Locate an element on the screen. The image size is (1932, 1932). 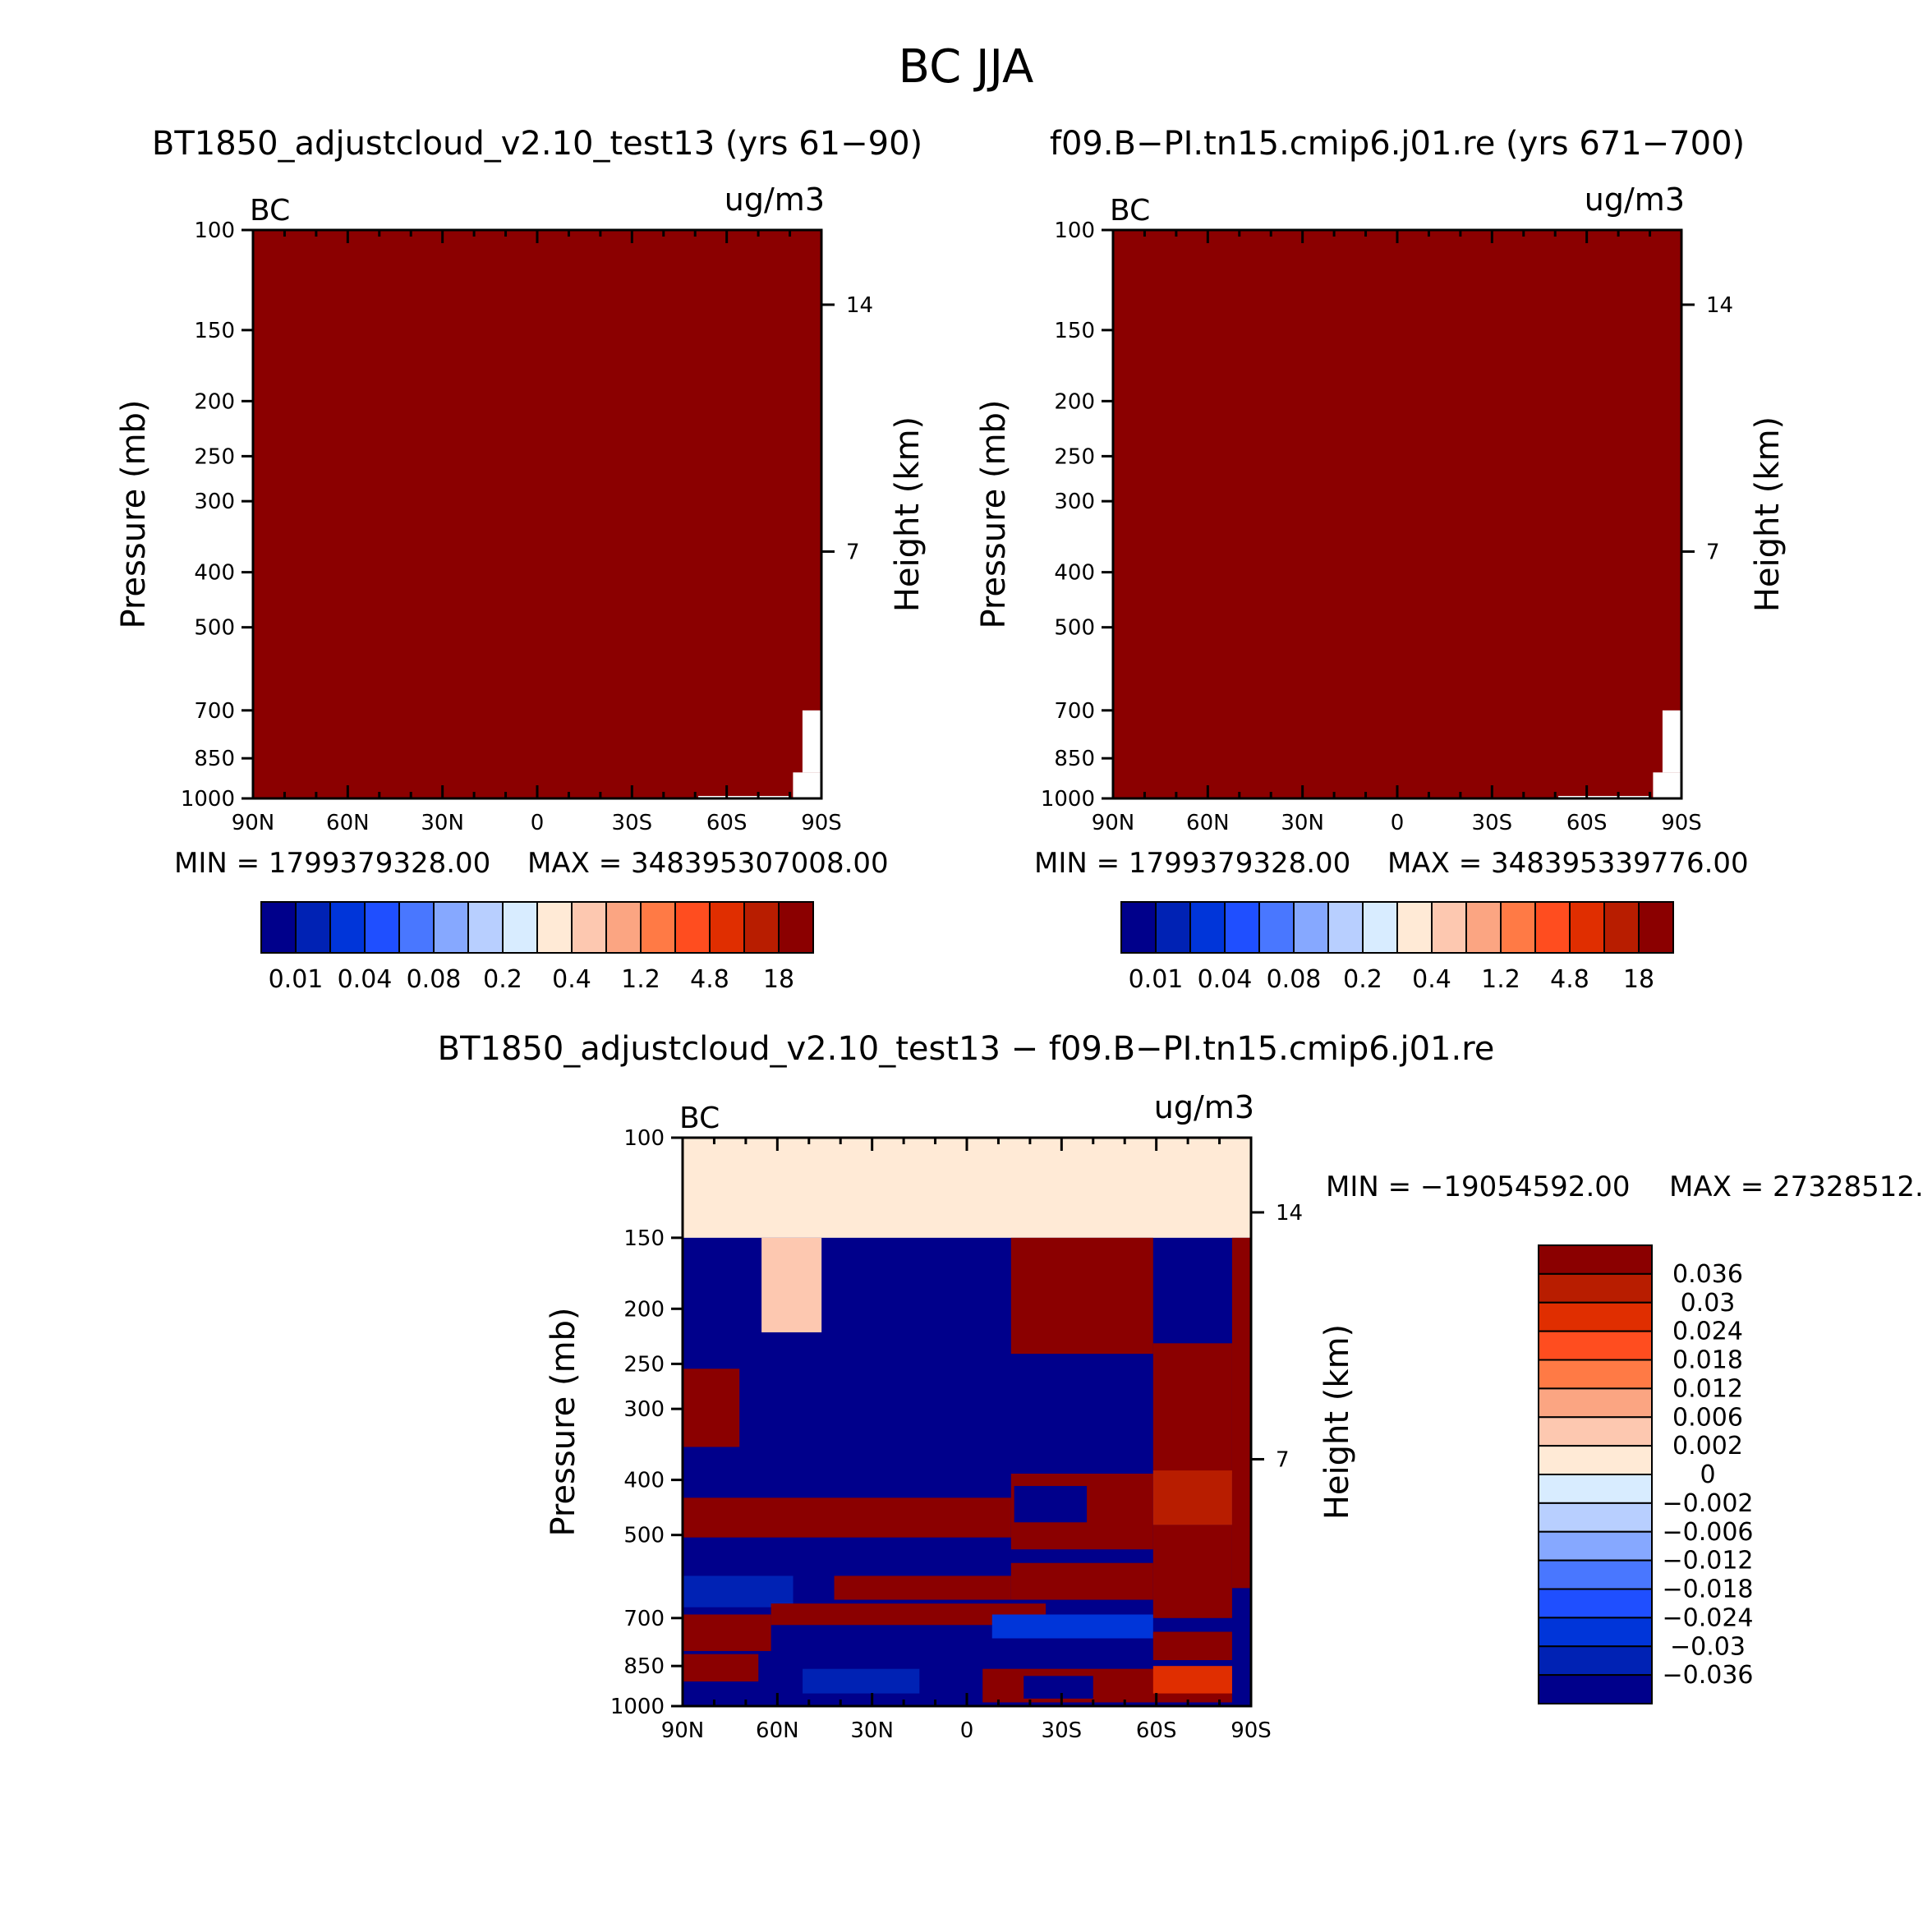
min-label: MIN = −19054592.00 is located at coordinates (1478, 1187).